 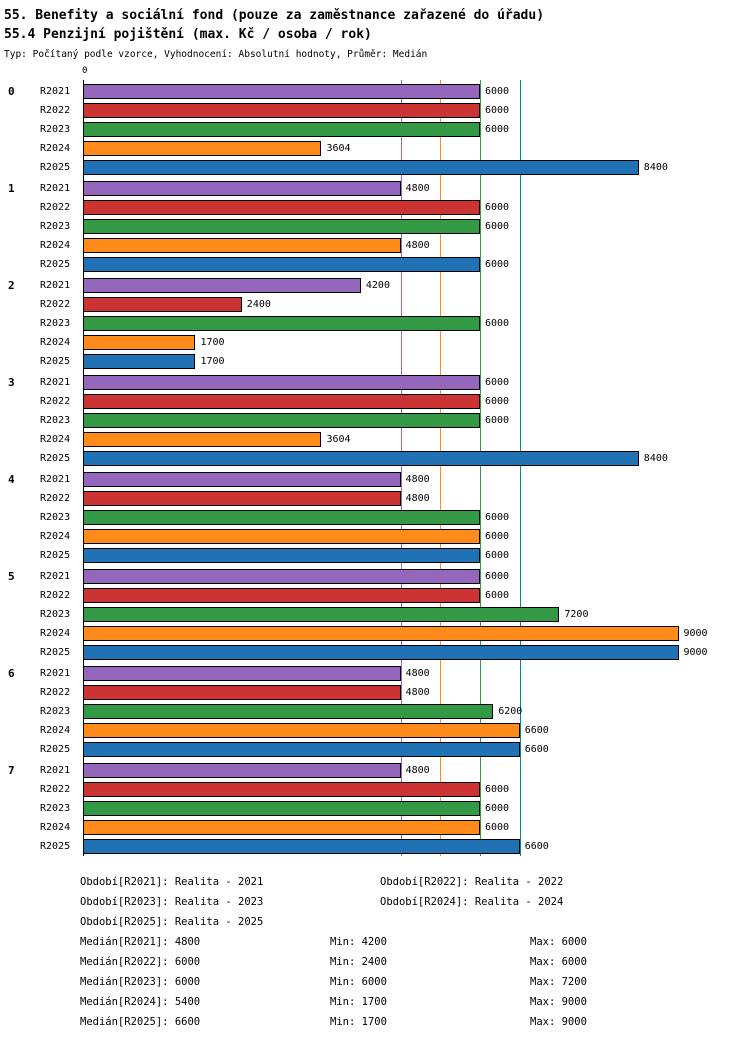 I want to click on value-label: 1700, so click(x=212, y=342).